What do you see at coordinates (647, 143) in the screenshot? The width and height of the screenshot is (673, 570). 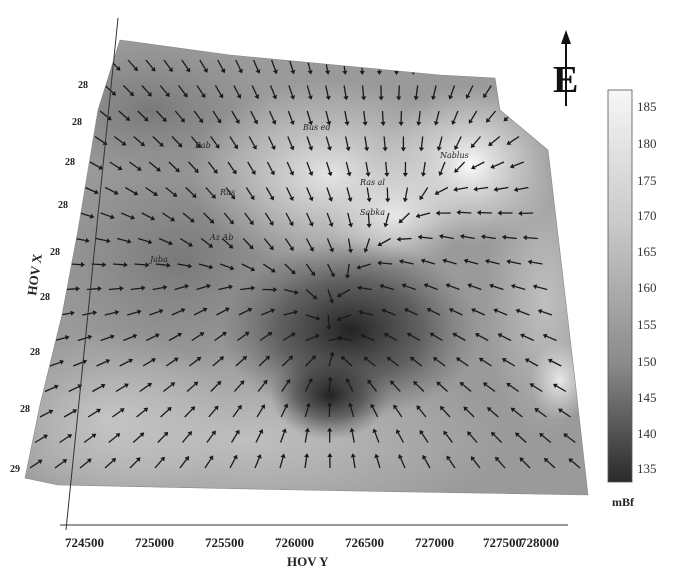 I see `colorbar-tick-label: 180` at bounding box center [647, 143].